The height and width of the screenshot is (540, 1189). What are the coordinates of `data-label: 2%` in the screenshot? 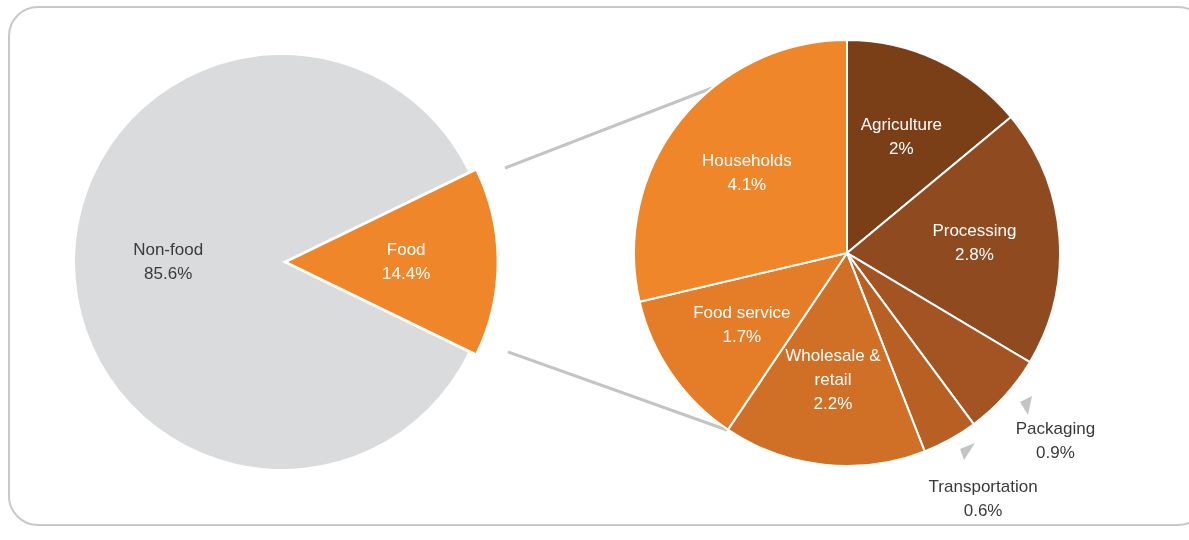 It's located at (901, 149).